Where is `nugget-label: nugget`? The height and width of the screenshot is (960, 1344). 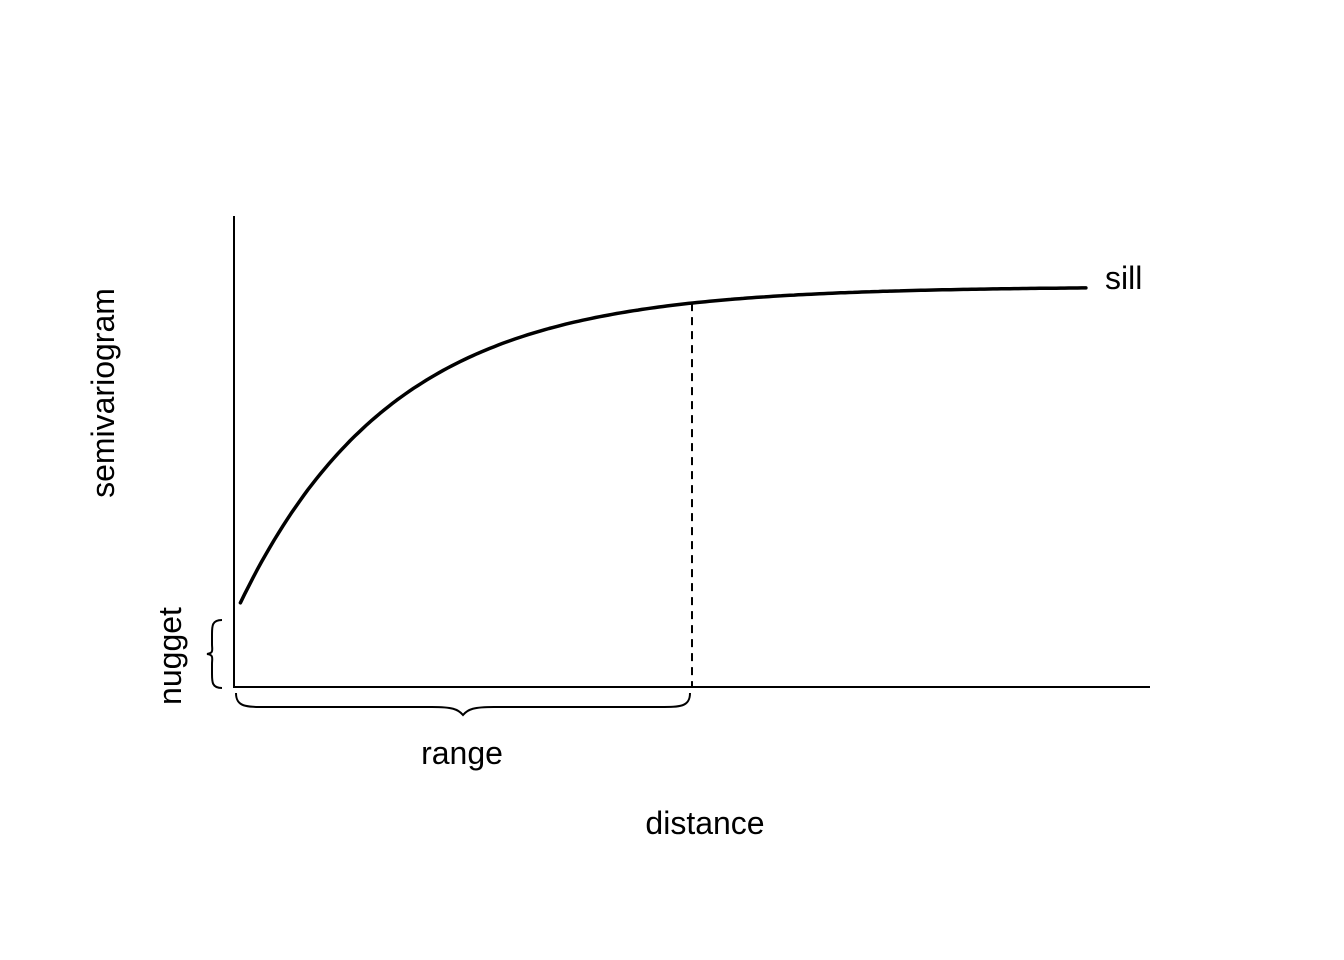
nugget-label: nugget is located at coordinates (170, 656).